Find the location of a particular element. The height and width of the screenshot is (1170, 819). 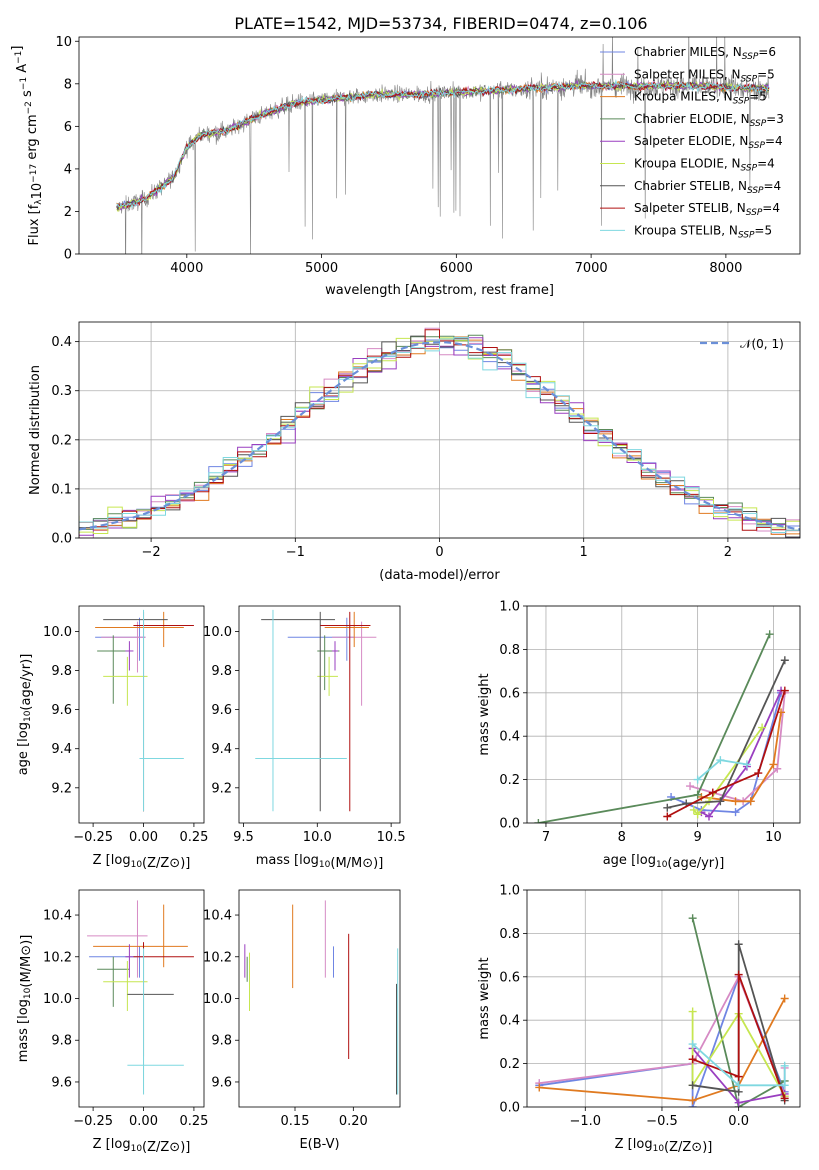

legend-text: Chabrier MILES, N is located at coordinates (688, 52).